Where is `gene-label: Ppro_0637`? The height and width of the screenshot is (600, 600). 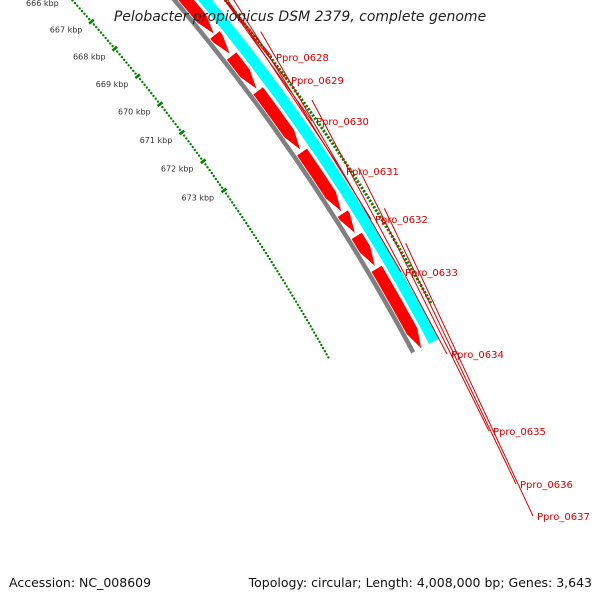
gene-label: Ppro_0637 is located at coordinates (563, 517).